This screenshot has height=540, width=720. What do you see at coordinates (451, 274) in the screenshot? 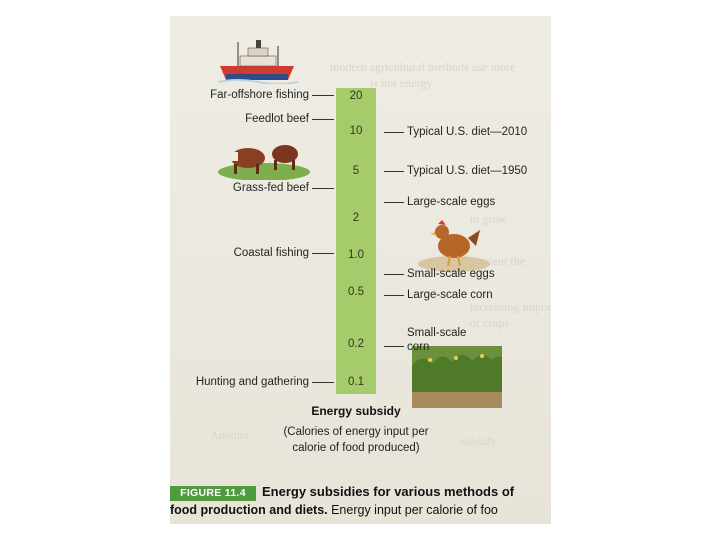
I see `label-small-scale-eggs: Small-scale eggs` at bounding box center [451, 274].